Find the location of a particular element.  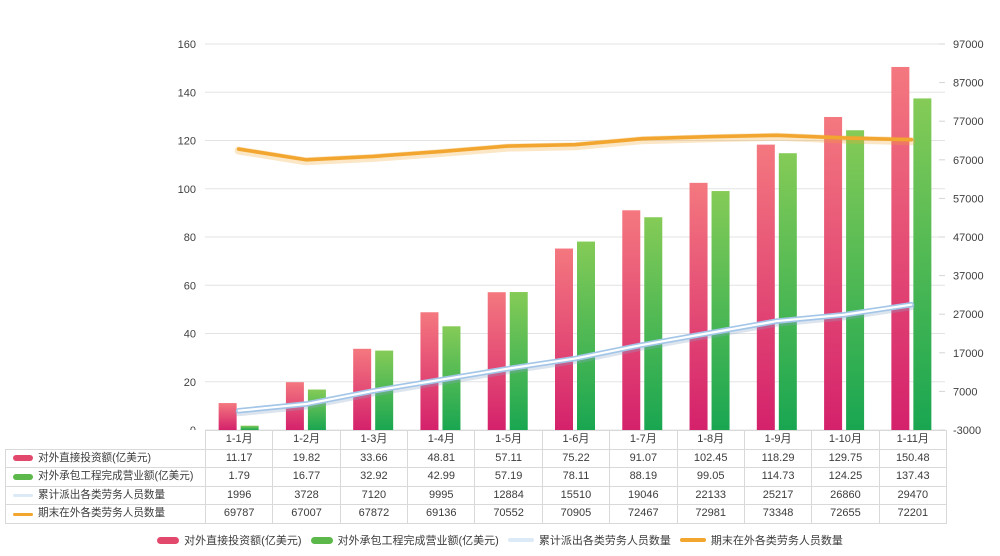

left-axis-tick-label: 140 is located at coordinates (187, 93).